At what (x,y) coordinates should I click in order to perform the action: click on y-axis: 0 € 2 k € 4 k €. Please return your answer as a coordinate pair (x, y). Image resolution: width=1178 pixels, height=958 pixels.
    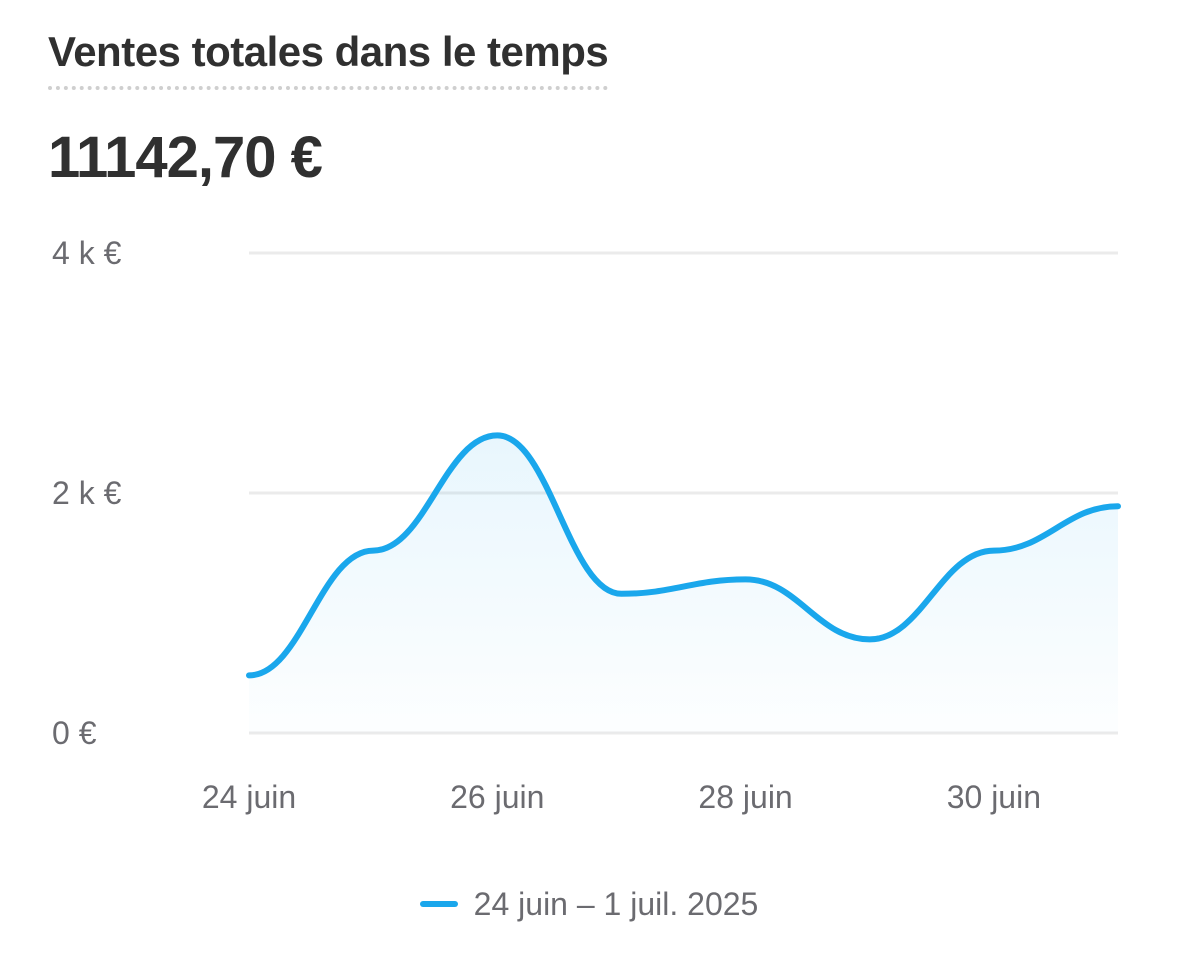
    Looking at the image, I should click on (87, 493).